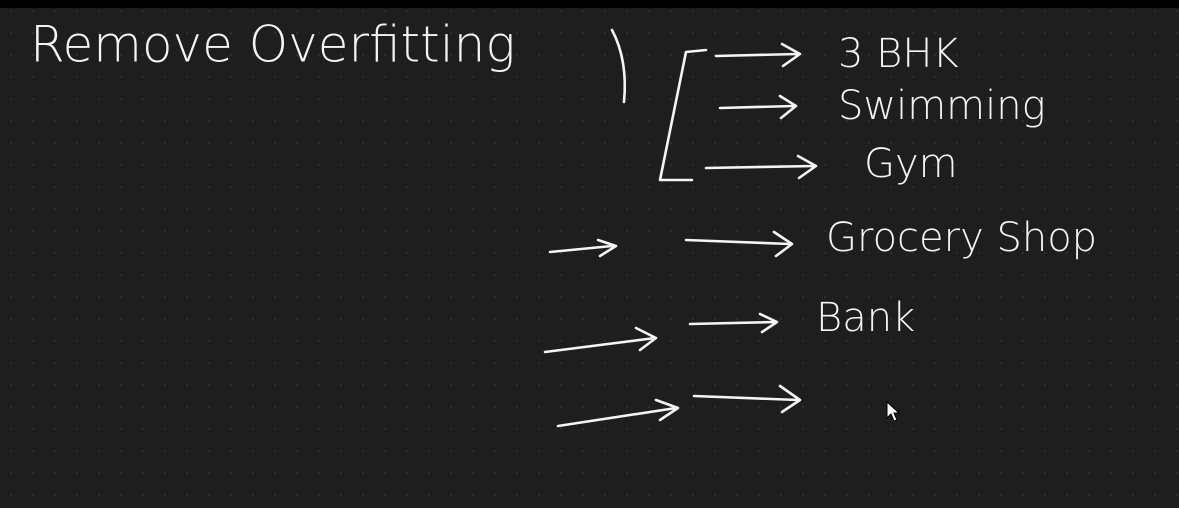 The image size is (1179, 508). Describe the element at coordinates (683, 115) in the screenshot. I see `bracket` at that location.